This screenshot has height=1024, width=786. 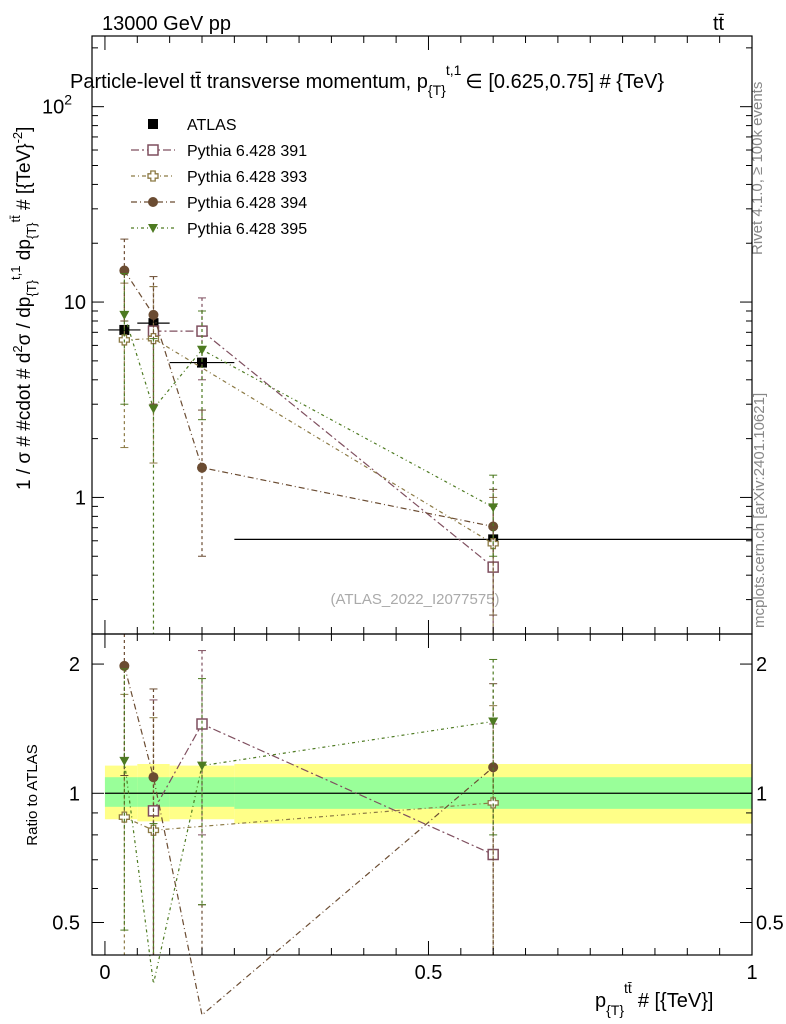 What do you see at coordinates (429, 973) in the screenshot?
I see `x-tick-label: 0.5` at bounding box center [429, 973].